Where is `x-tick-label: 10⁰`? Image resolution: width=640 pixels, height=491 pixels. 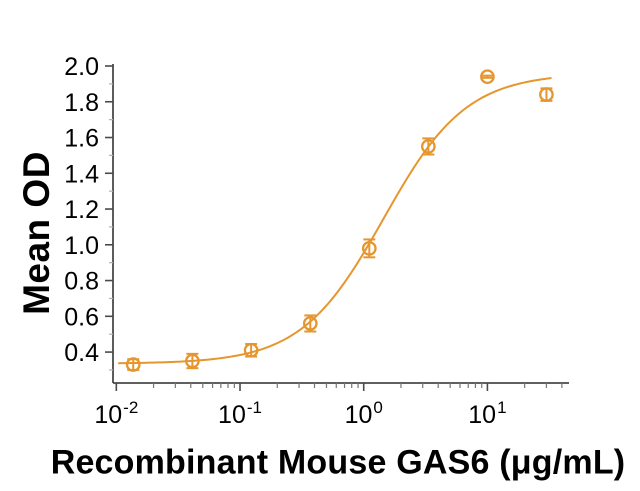 x-tick-label: 10⁰ is located at coordinates (364, 413).